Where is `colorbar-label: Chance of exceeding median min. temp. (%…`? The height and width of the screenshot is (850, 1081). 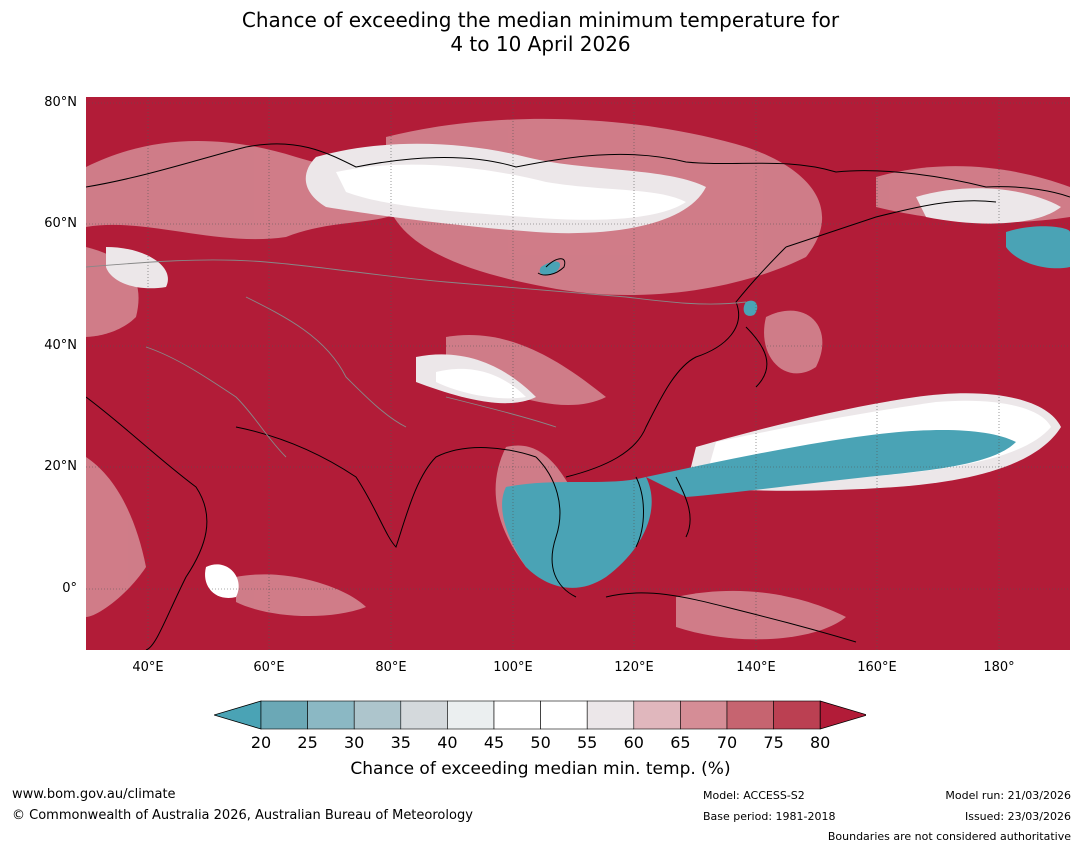 colorbar-label: Chance of exceeding median min. temp. (%… is located at coordinates (540, 769).